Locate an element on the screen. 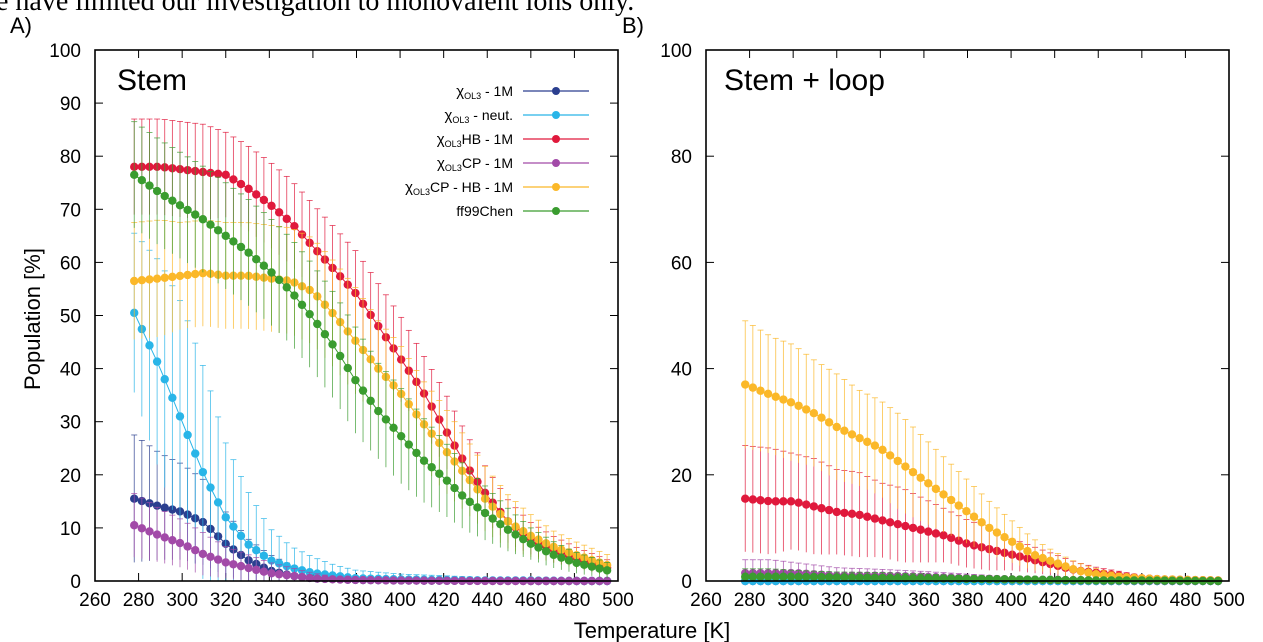 This screenshot has width=1263, height=642. x-tick-label: 500 is located at coordinates (618, 600).